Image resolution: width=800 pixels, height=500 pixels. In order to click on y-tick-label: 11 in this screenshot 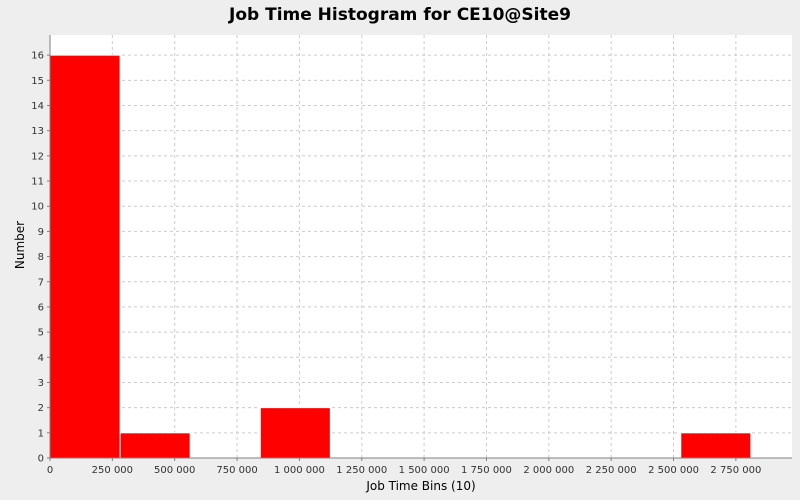, I will do `click(37, 182)`.